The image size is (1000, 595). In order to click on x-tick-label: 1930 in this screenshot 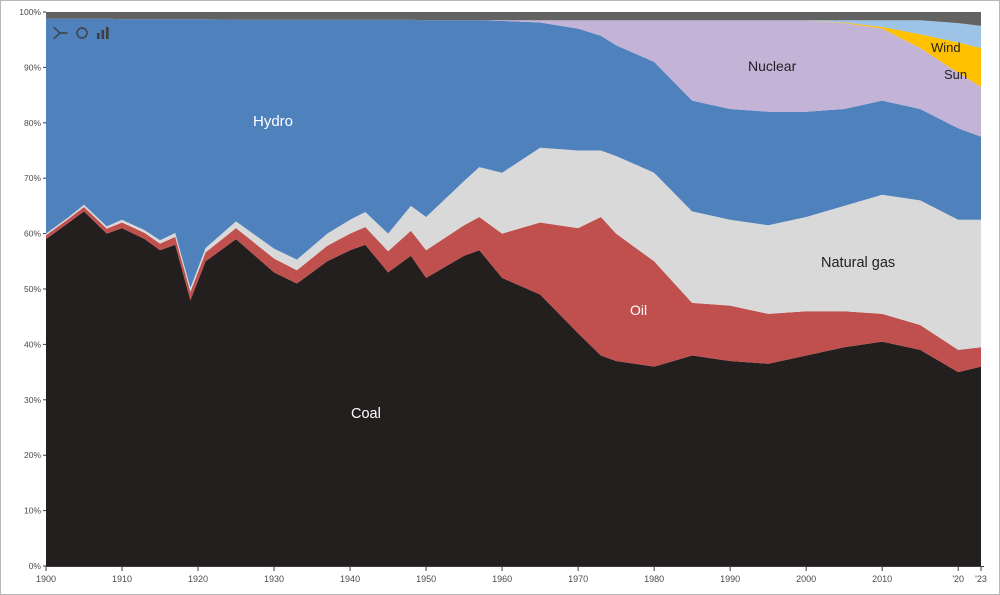, I will do `click(274, 579)`.